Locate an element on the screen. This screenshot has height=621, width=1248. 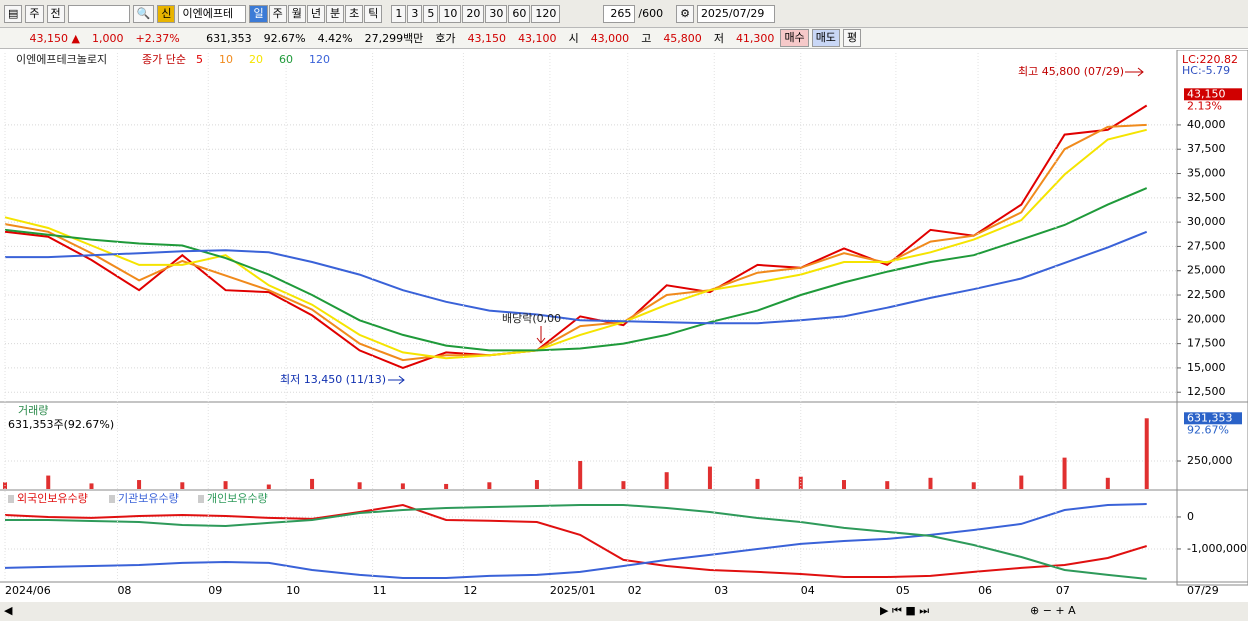
price: 43,150 ▲ is located at coordinates (54, 38).